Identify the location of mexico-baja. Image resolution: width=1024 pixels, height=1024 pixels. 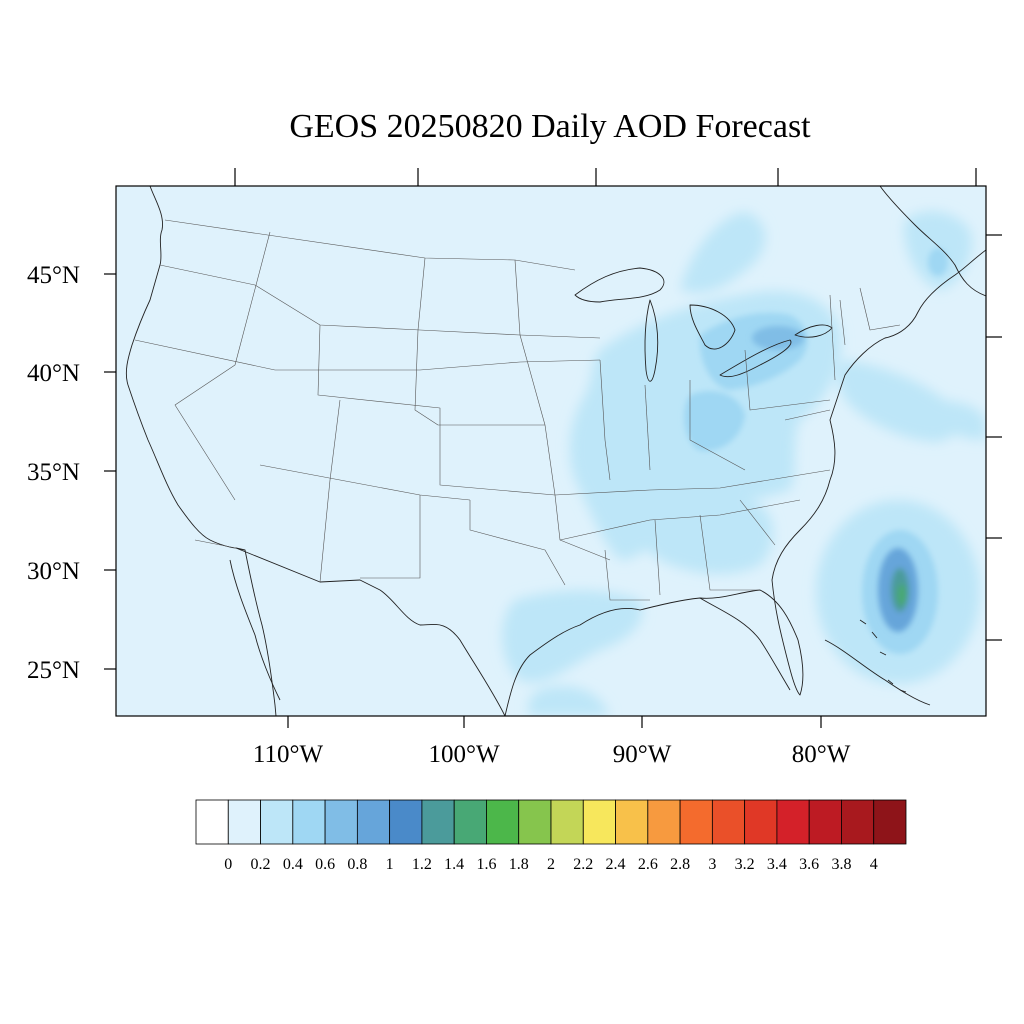
(255, 630).